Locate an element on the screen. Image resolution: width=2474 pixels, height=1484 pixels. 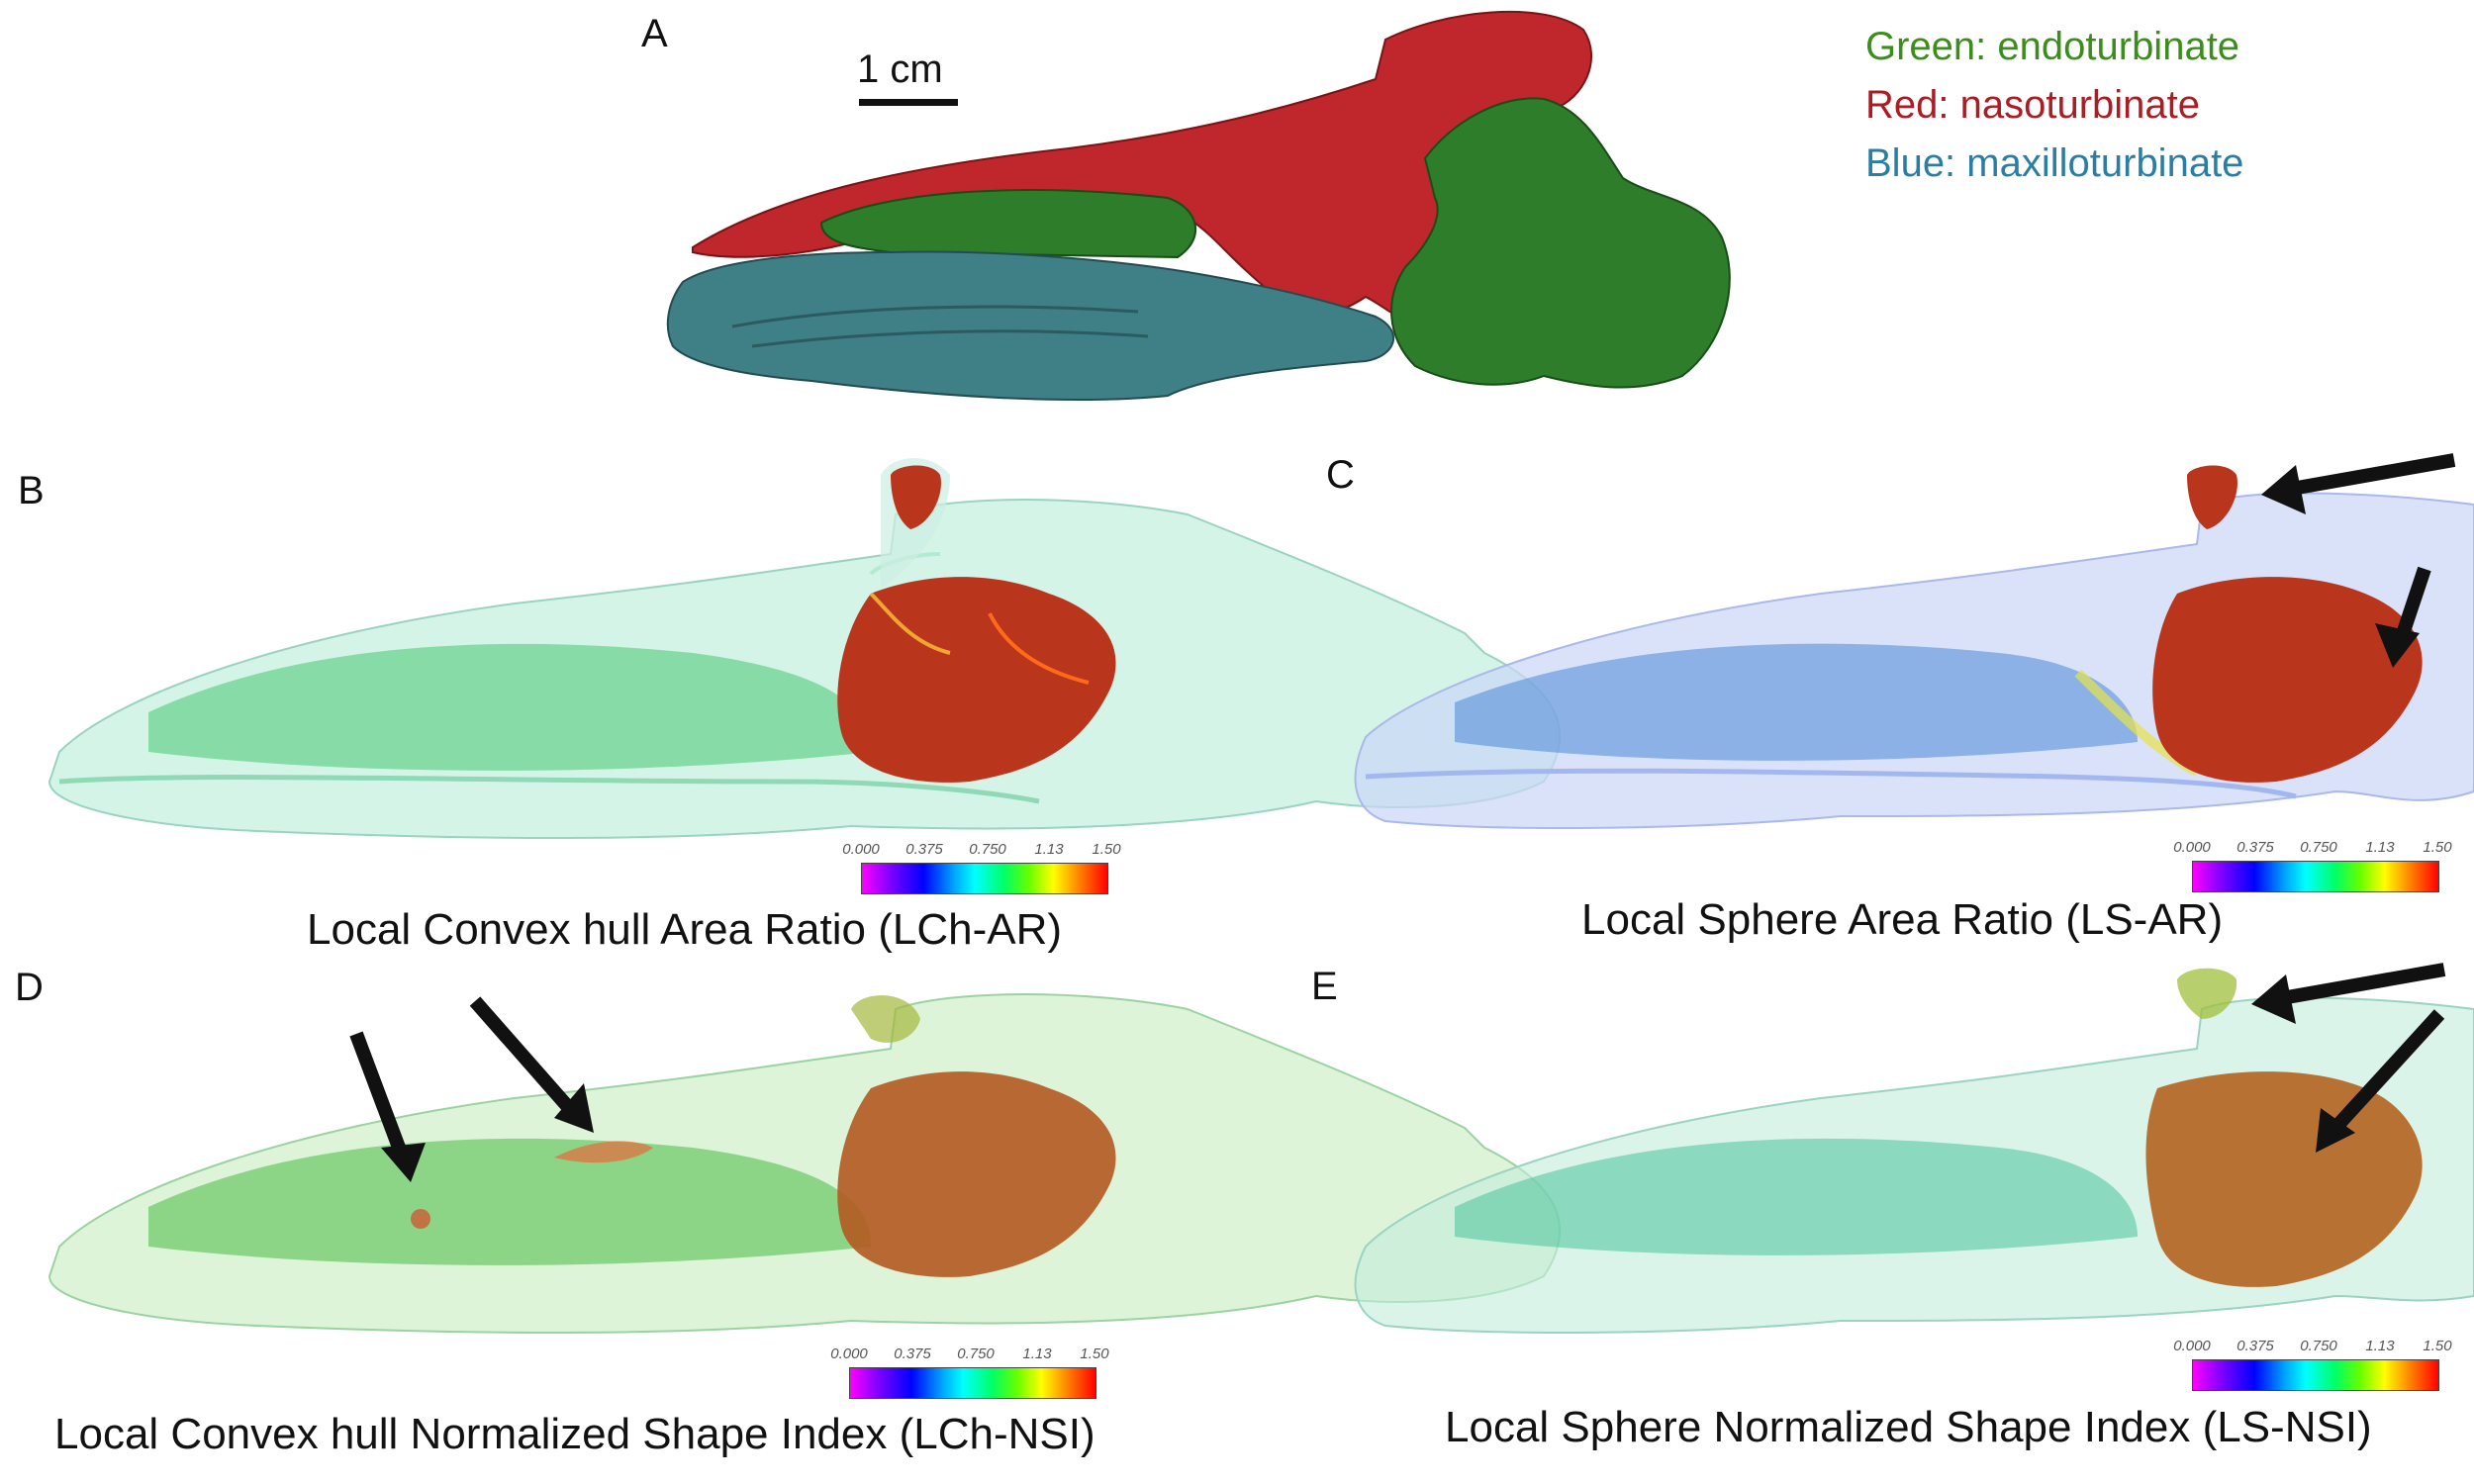
colorbar-c: 0.000 0.375 0.750 1.13 1.50 is located at coordinates (2313, 866).